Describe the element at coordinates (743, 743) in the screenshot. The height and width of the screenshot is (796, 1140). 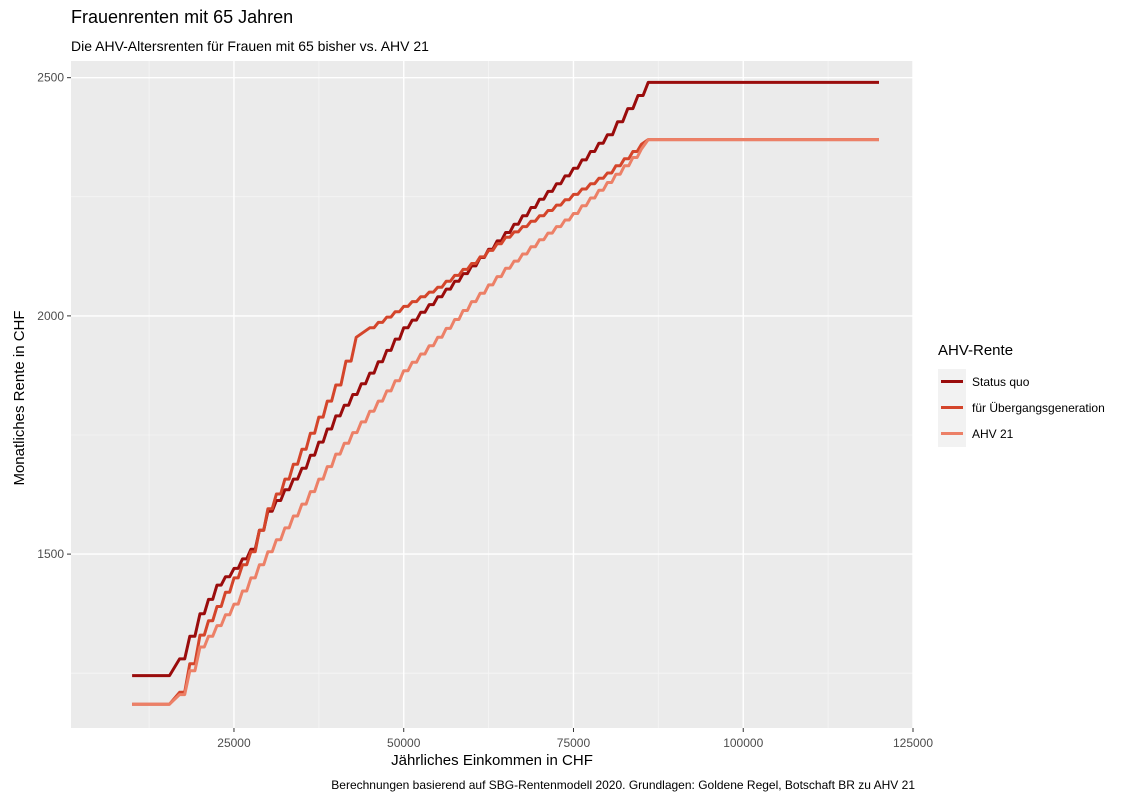
I see `x-tick-label: 100000` at that location.